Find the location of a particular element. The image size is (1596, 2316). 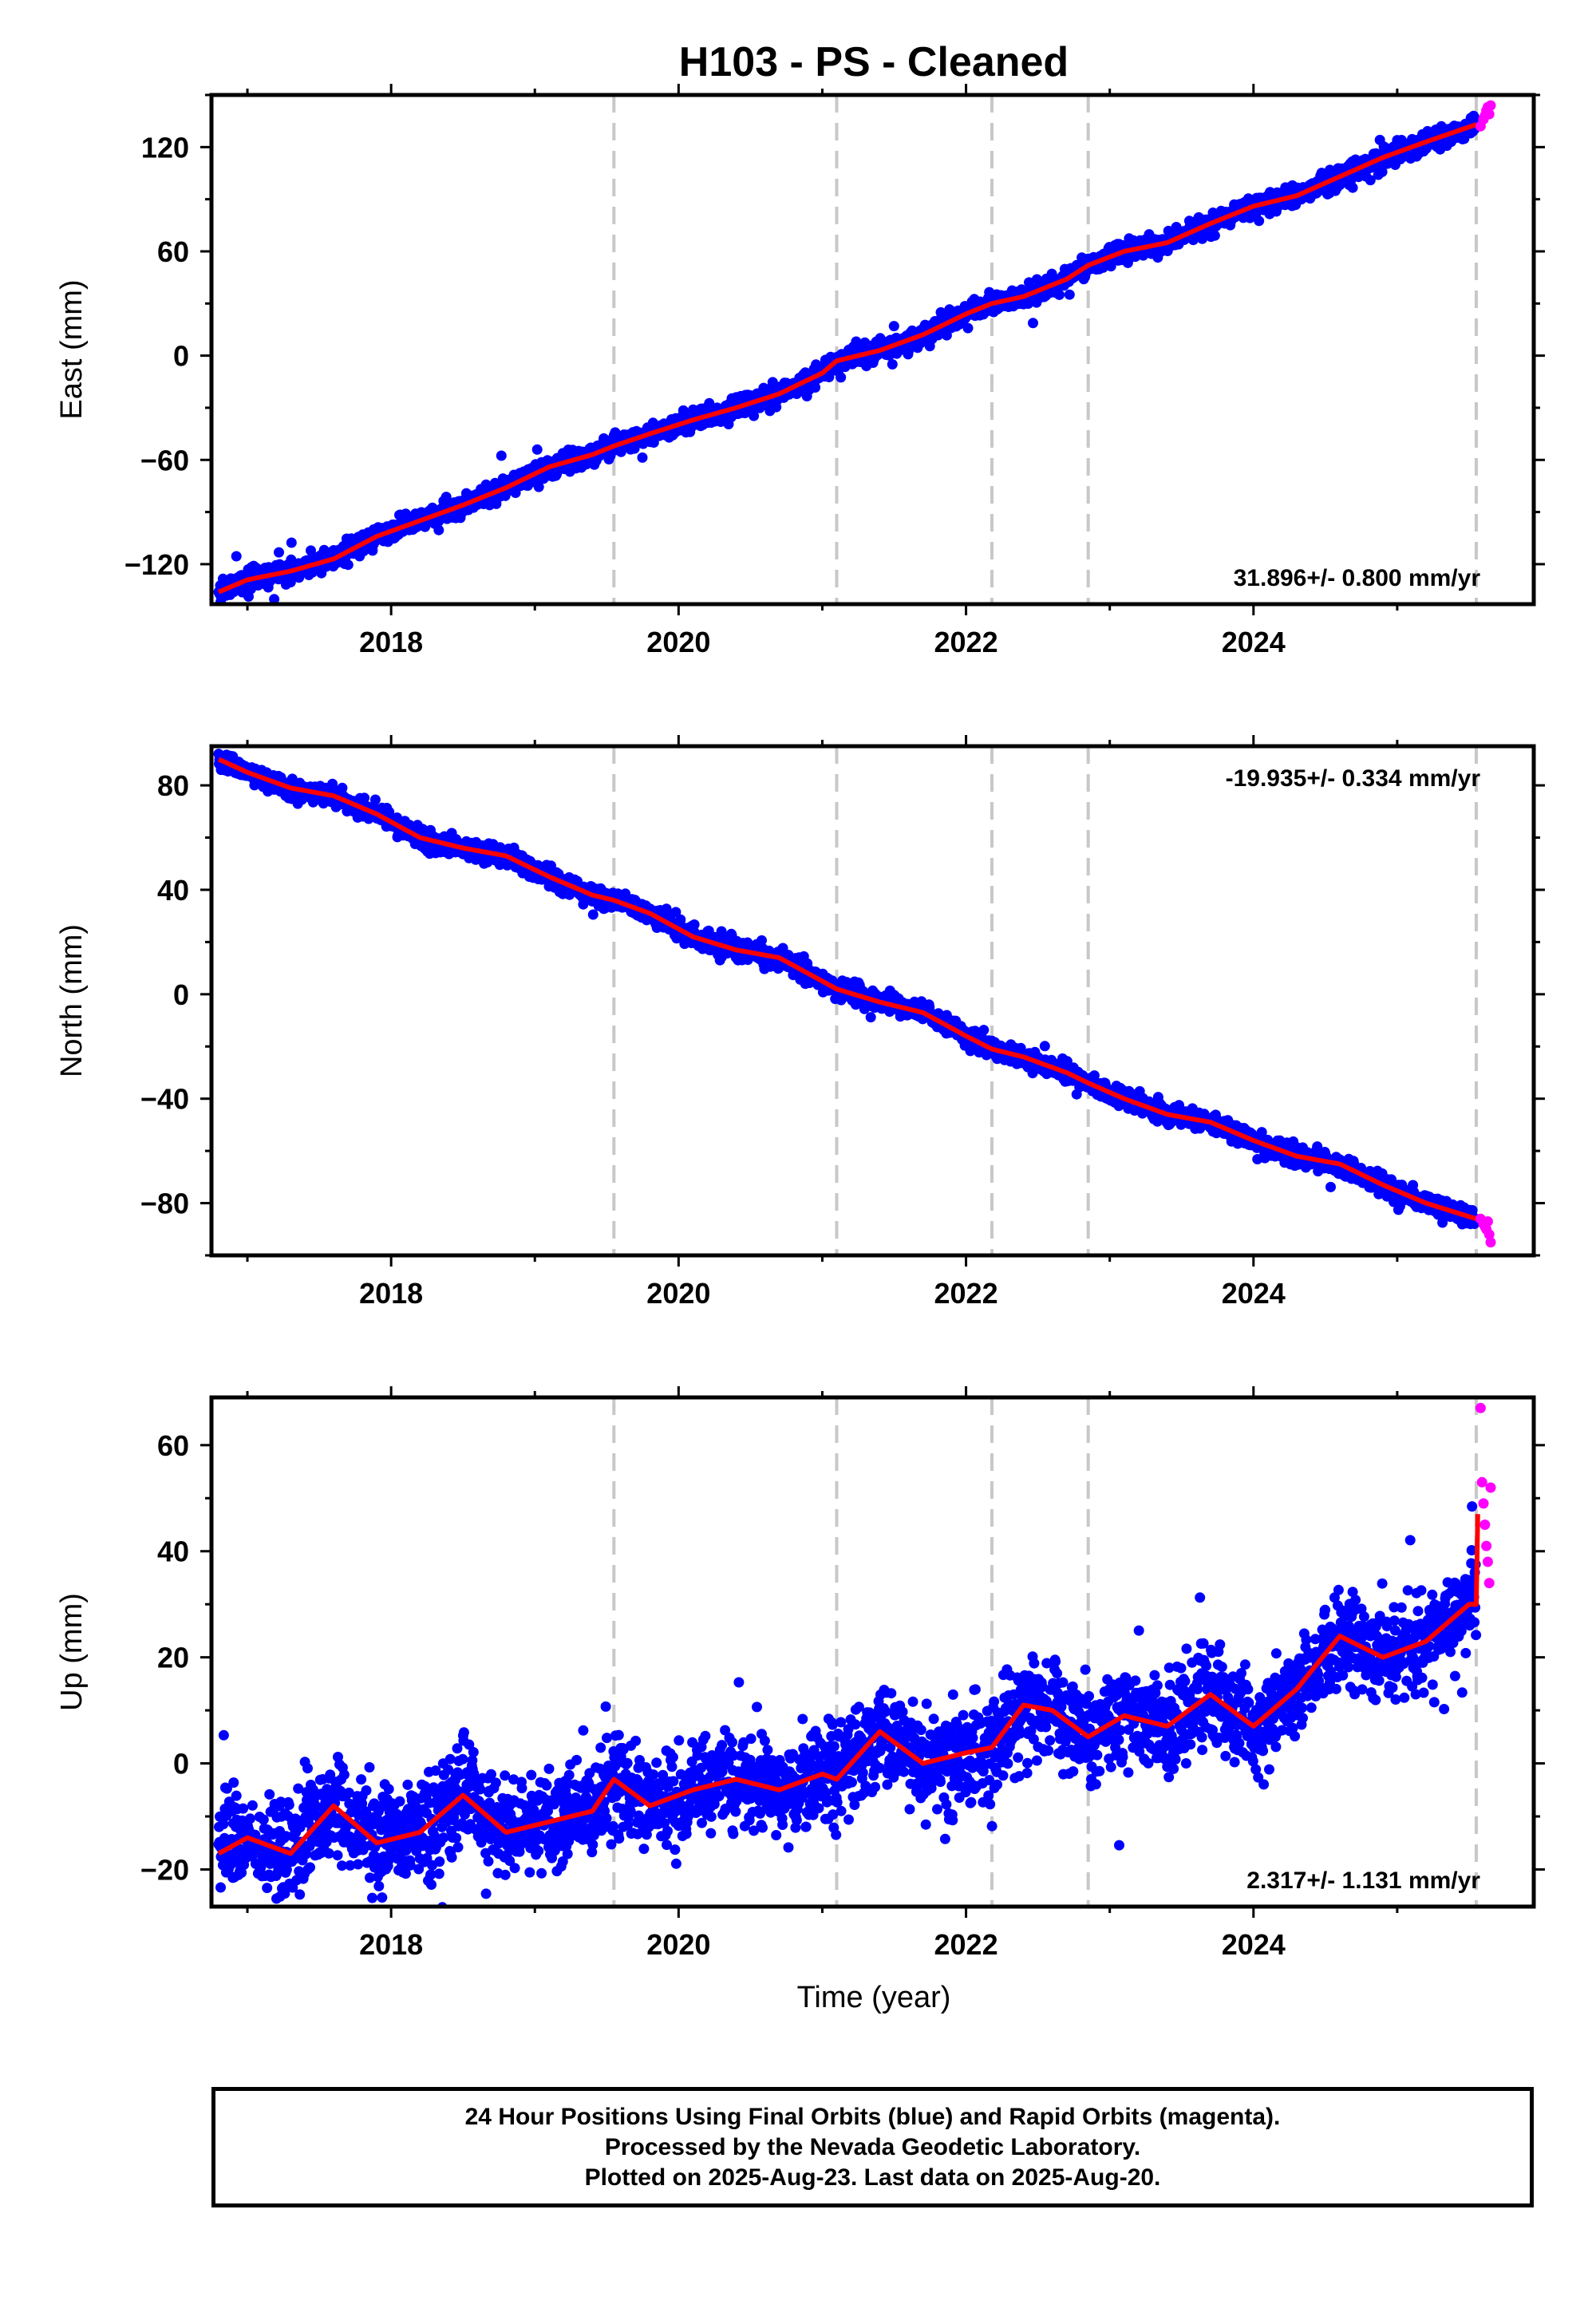

y-axis-label: East (mm) is located at coordinates (72, 349).